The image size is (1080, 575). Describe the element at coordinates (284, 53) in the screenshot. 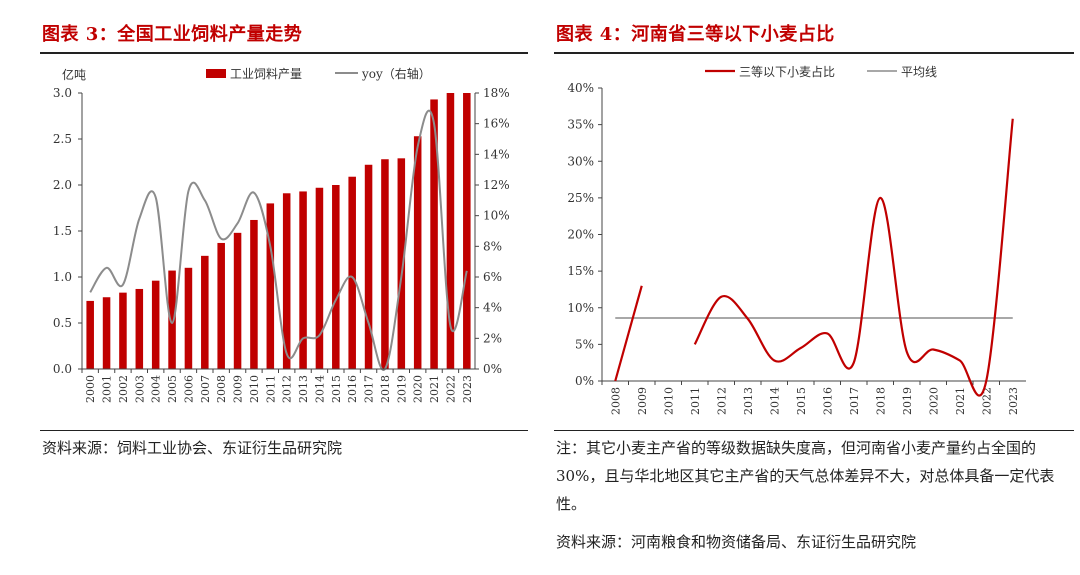

I see `left-title-rule` at that location.